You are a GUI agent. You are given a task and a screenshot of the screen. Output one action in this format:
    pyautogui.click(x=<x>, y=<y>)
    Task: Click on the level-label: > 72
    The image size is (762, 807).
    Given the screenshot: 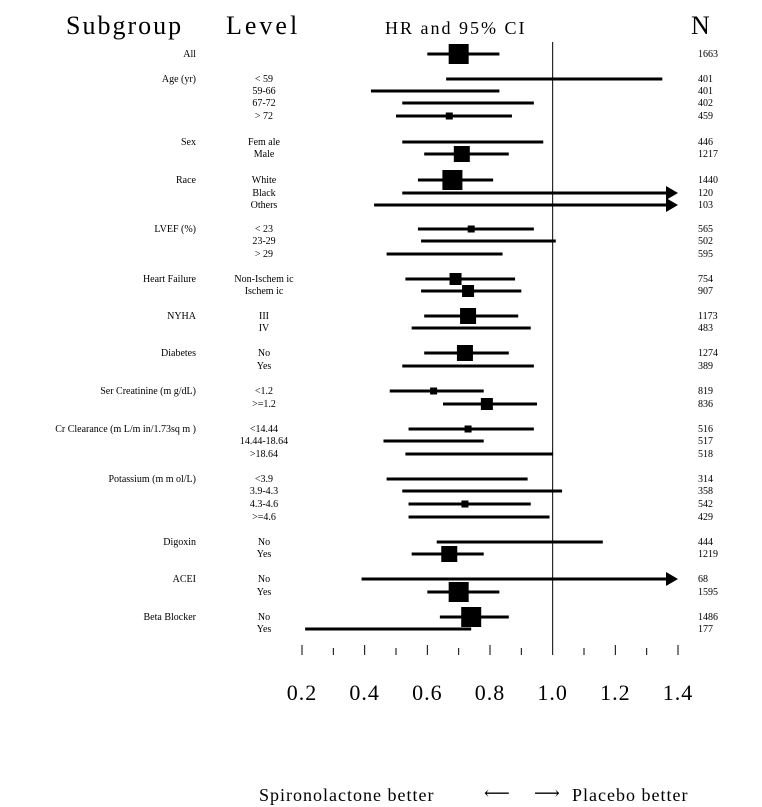 What is the action you would take?
    pyautogui.click(x=264, y=116)
    